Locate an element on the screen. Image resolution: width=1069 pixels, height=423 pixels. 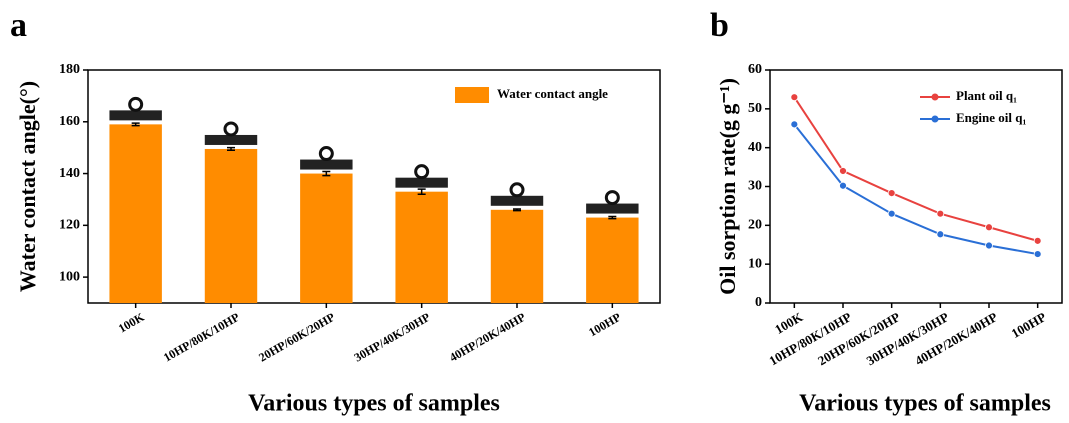
y-tick-label: 30 is located at coordinates (755, 186).